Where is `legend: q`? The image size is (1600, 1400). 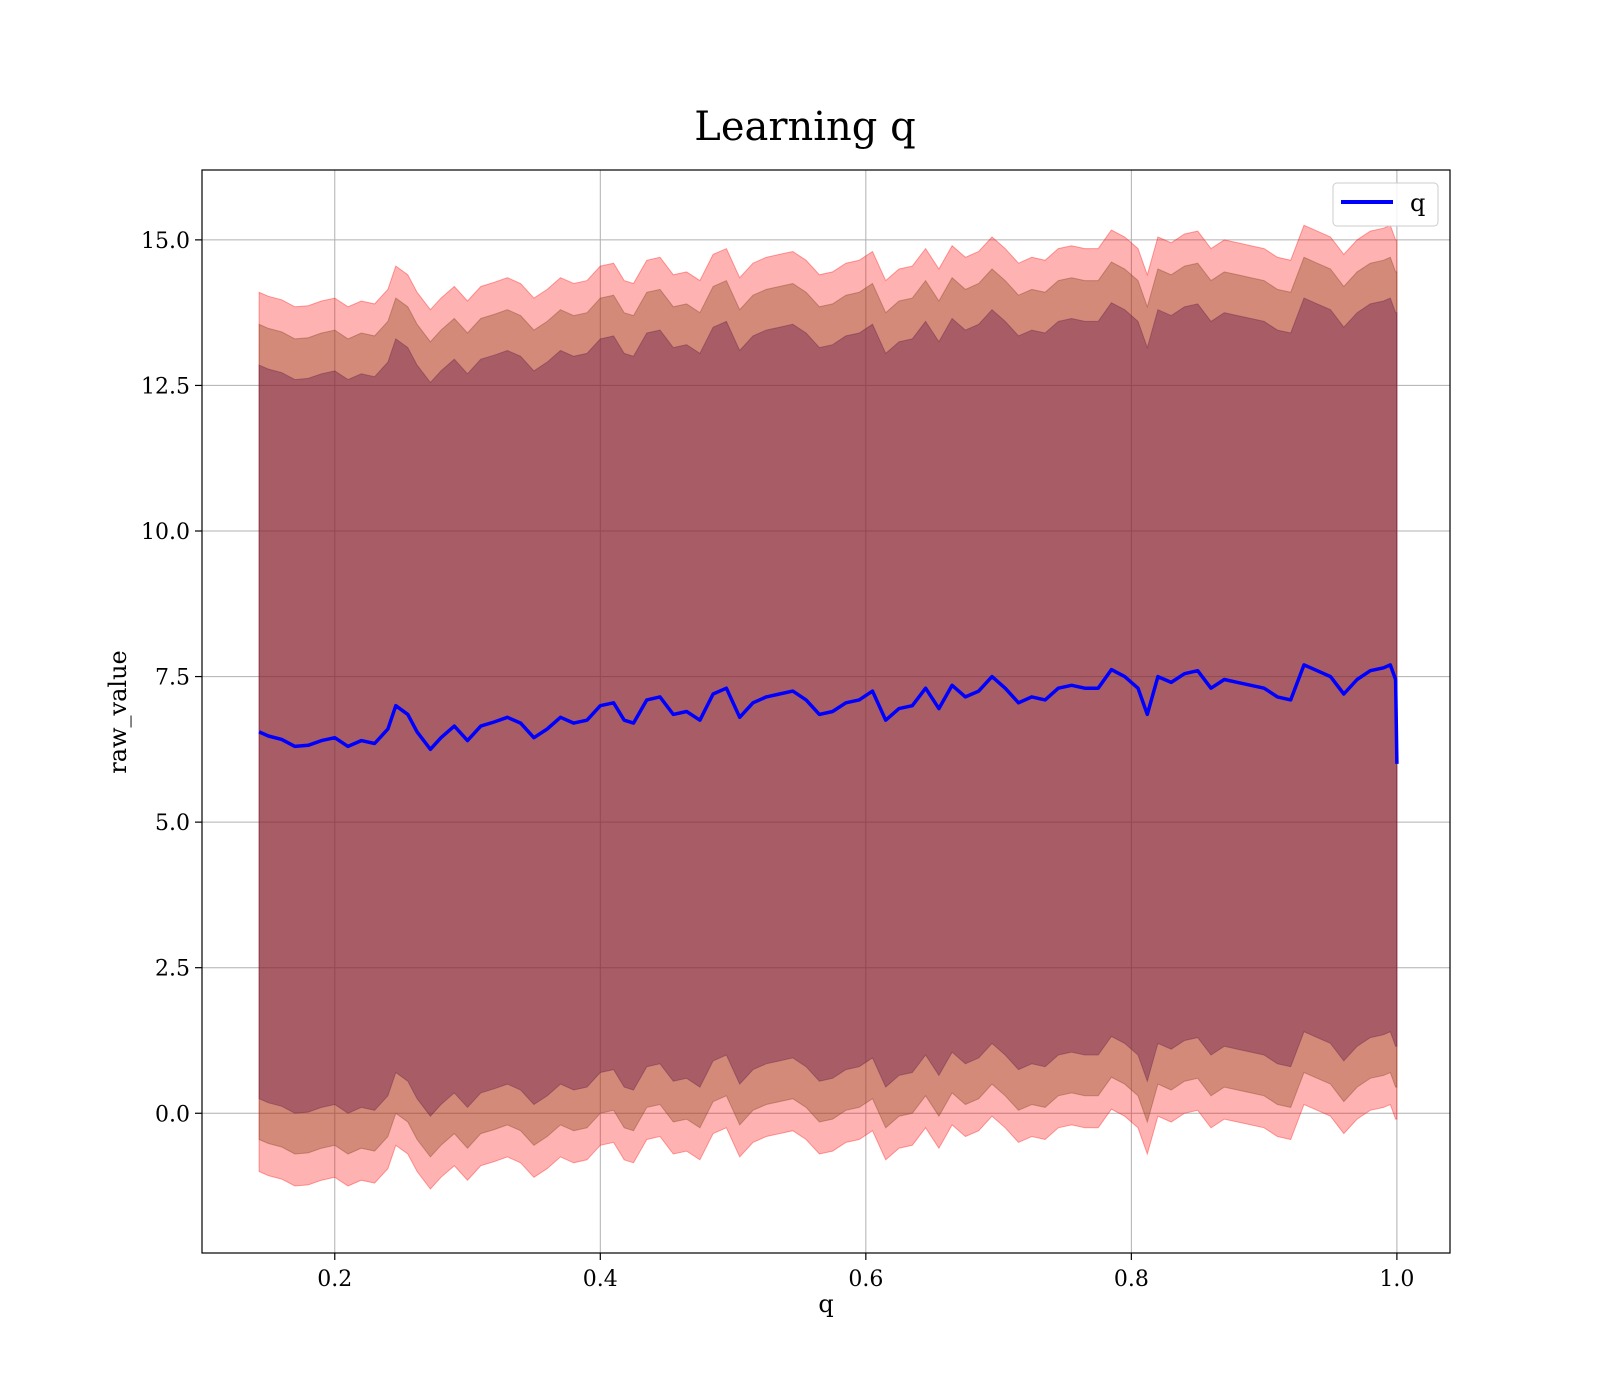
legend: q is located at coordinates (1385, 204).